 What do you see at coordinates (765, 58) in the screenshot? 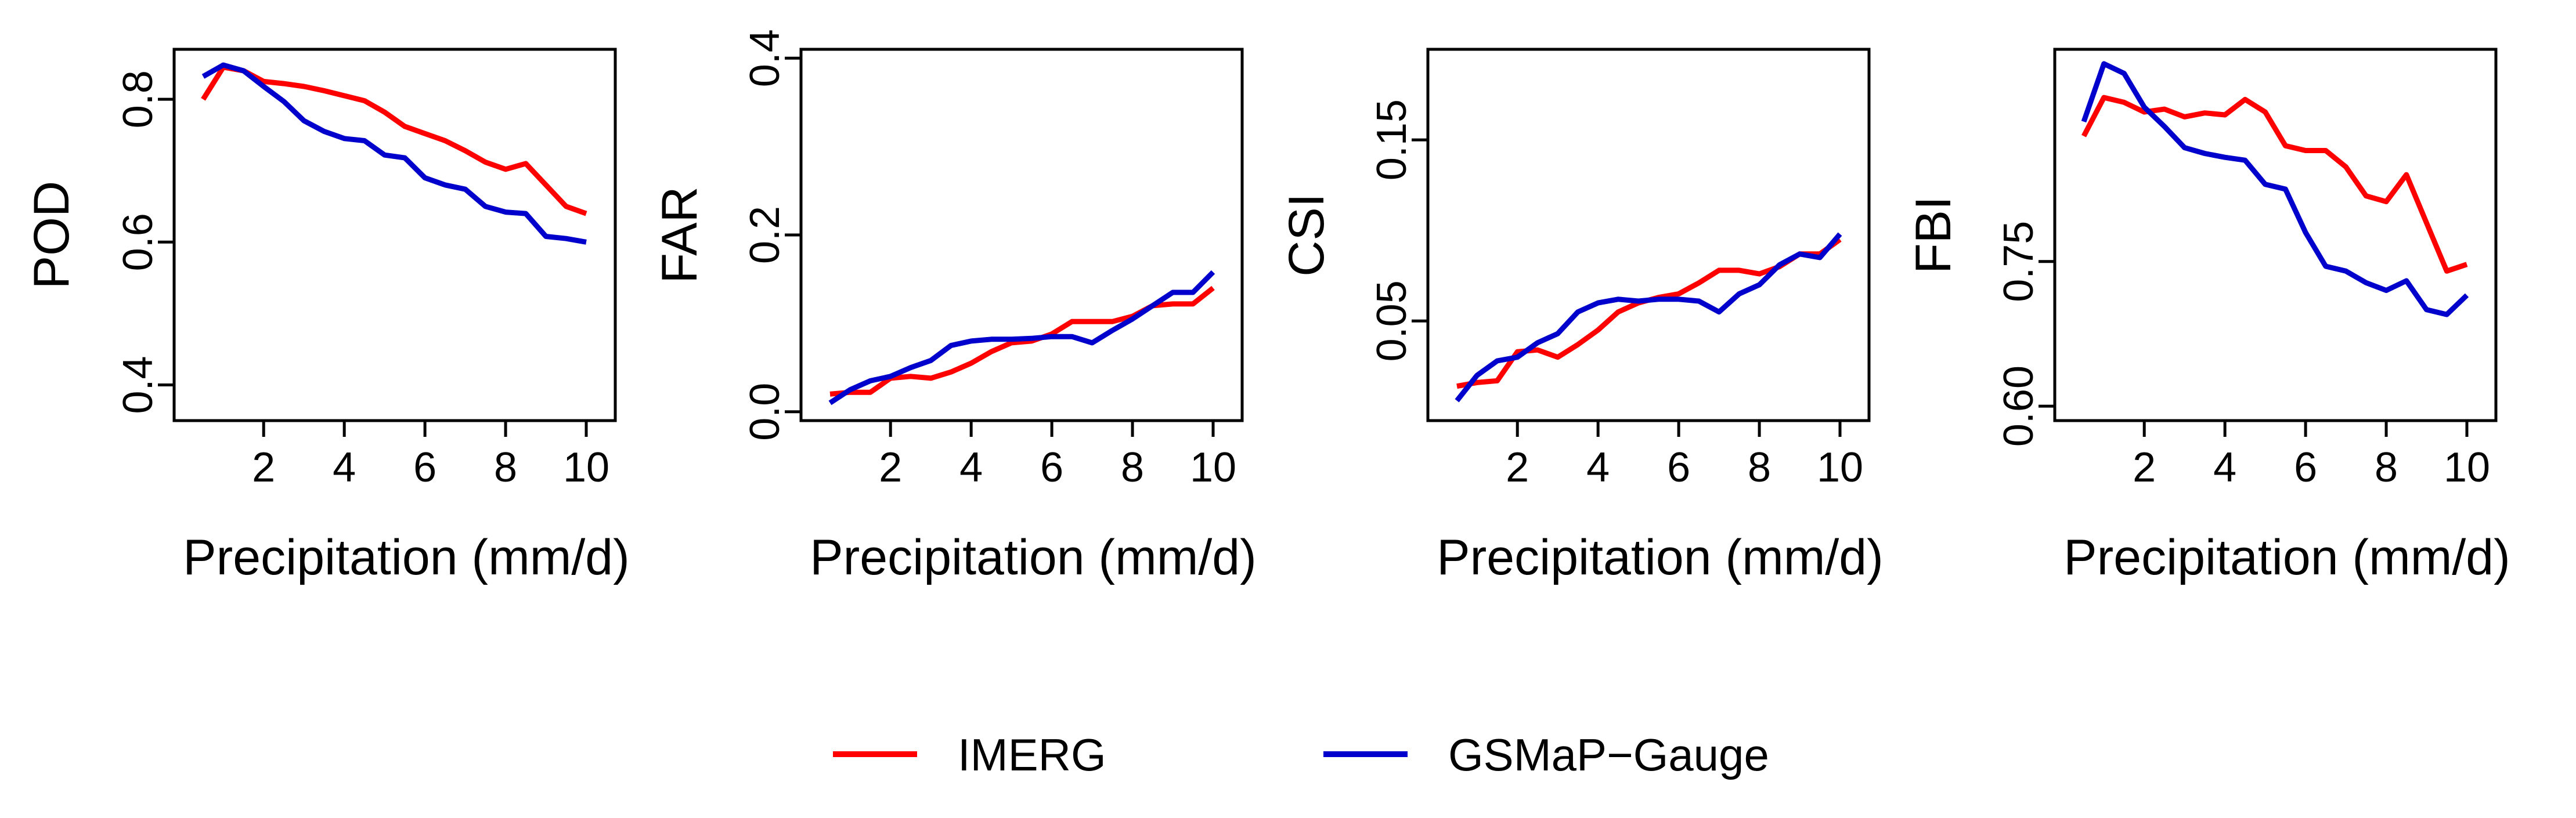
I see `y-tick-label-far-2: 0.4` at bounding box center [765, 58].